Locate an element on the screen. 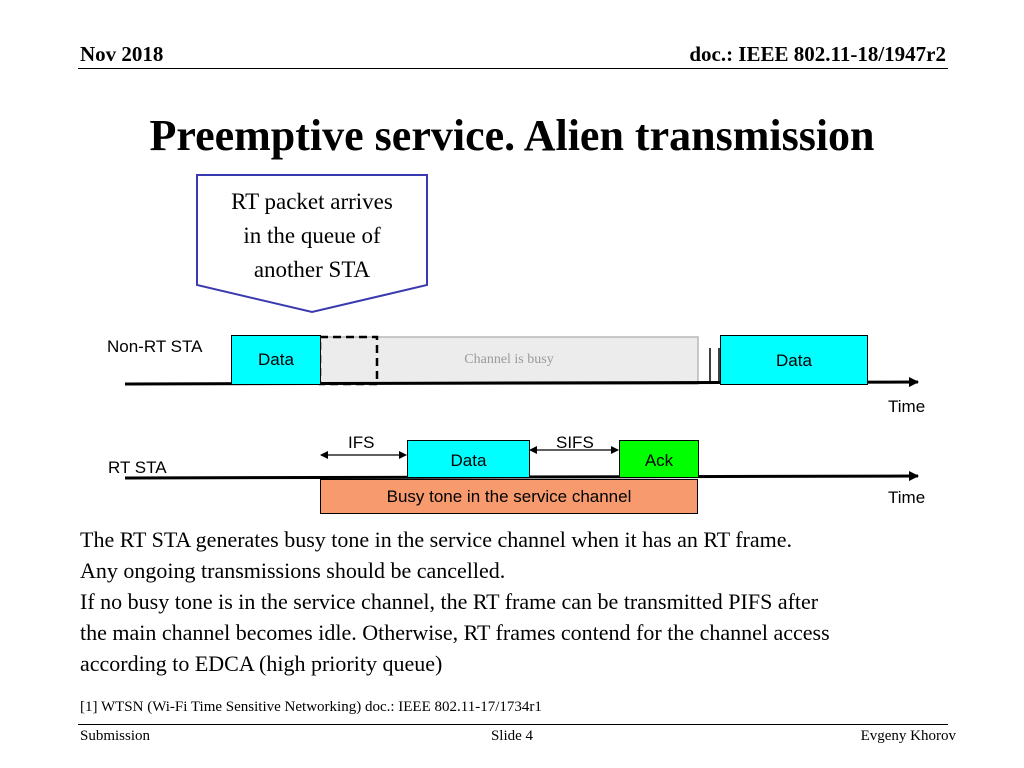 The height and width of the screenshot is (768, 1024). busy-tone-bar: Busy tone in the service channel is located at coordinates (509, 496).